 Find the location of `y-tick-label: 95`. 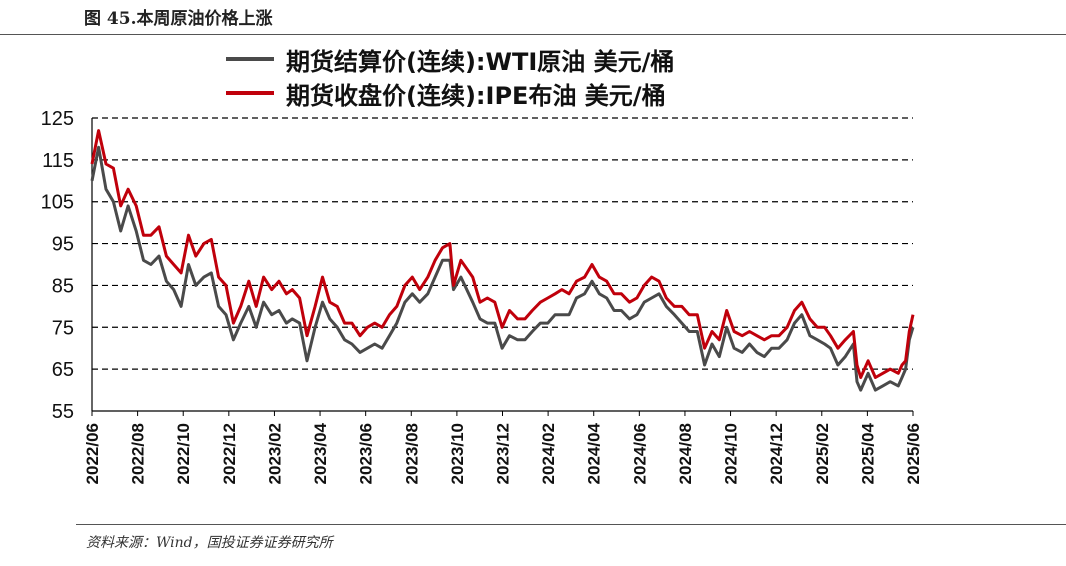

y-tick-label: 95 is located at coordinates (63, 245).